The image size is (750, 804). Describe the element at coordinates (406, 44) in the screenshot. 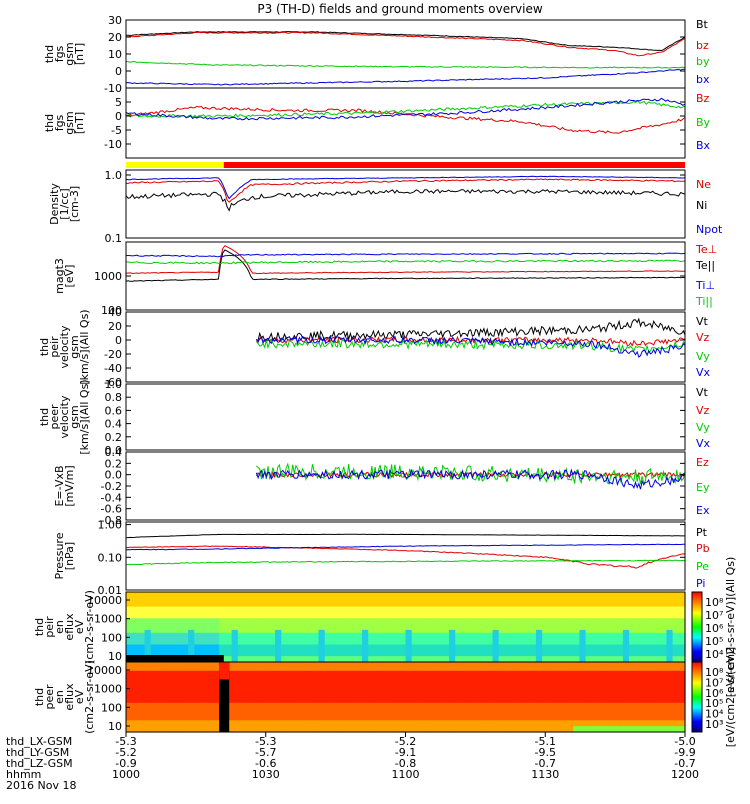

I see `series-bz` at that location.